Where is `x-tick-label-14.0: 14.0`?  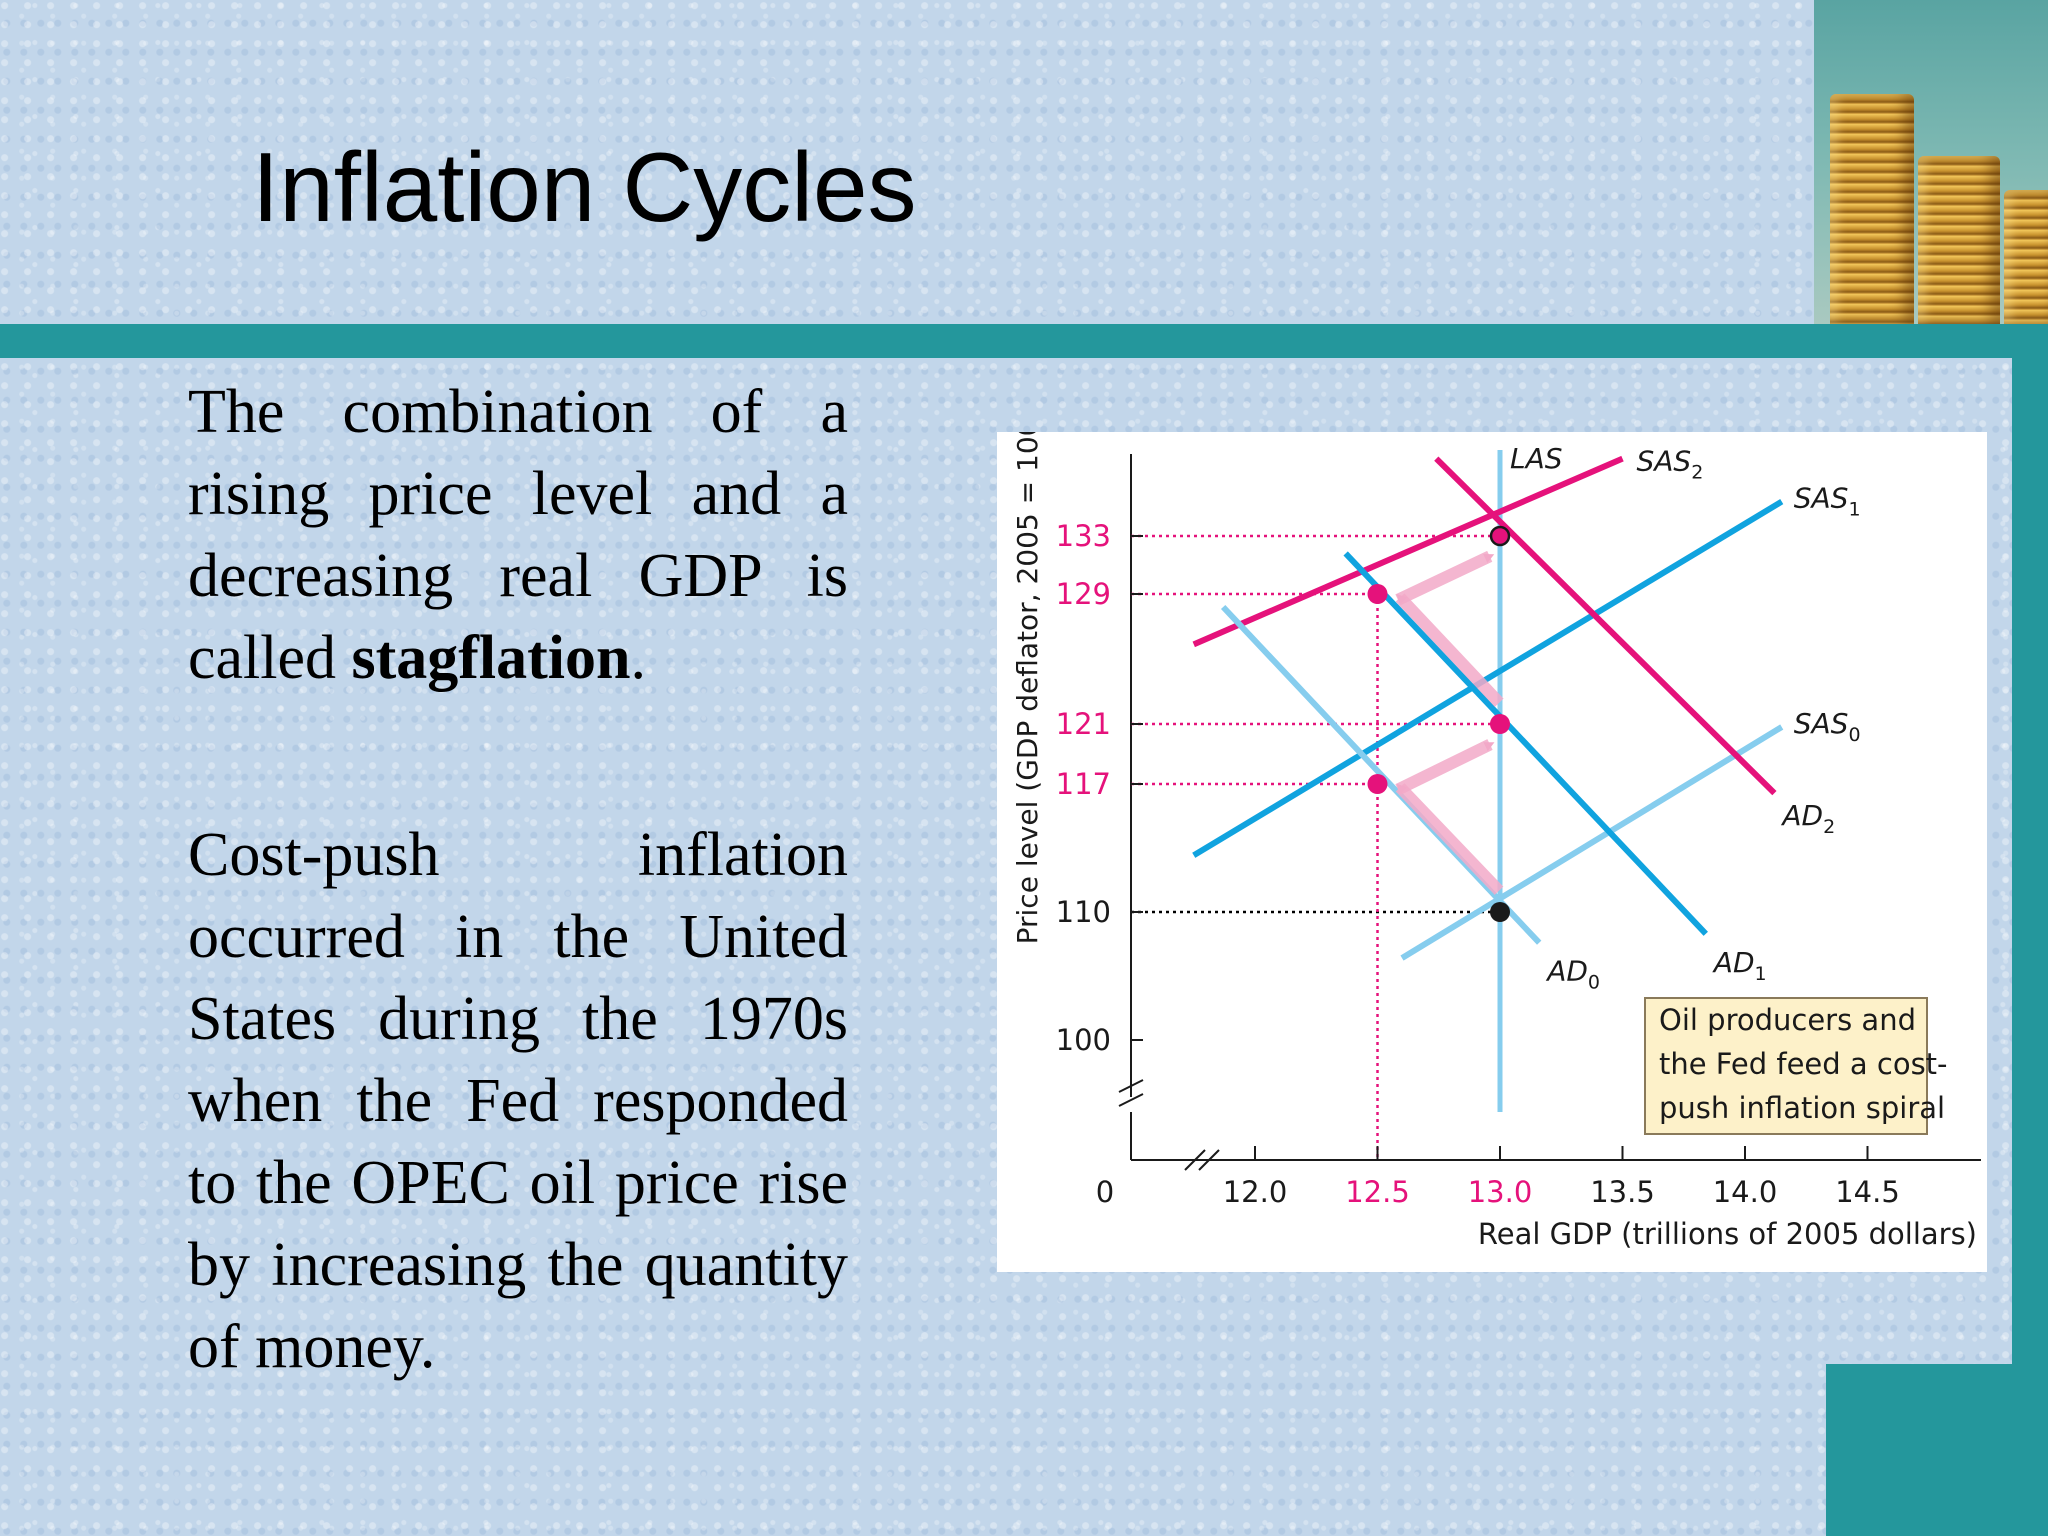
x-tick-label-14.0: 14.0 is located at coordinates (1745, 1192).